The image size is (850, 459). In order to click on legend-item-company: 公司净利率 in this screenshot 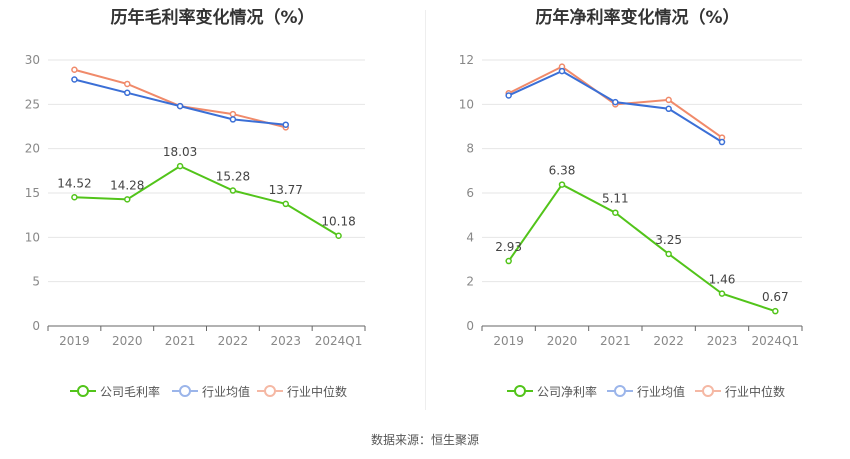, I will do `click(552, 391)`.